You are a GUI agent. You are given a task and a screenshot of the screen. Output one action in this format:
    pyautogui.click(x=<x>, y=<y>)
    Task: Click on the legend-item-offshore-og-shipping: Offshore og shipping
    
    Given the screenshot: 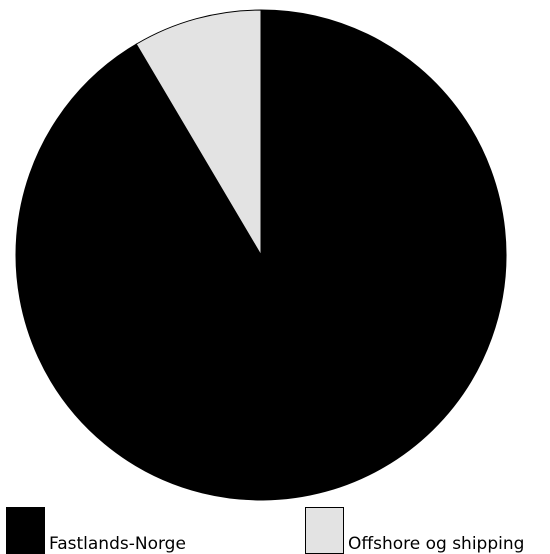 What is the action you would take?
    pyautogui.click(x=414, y=529)
    